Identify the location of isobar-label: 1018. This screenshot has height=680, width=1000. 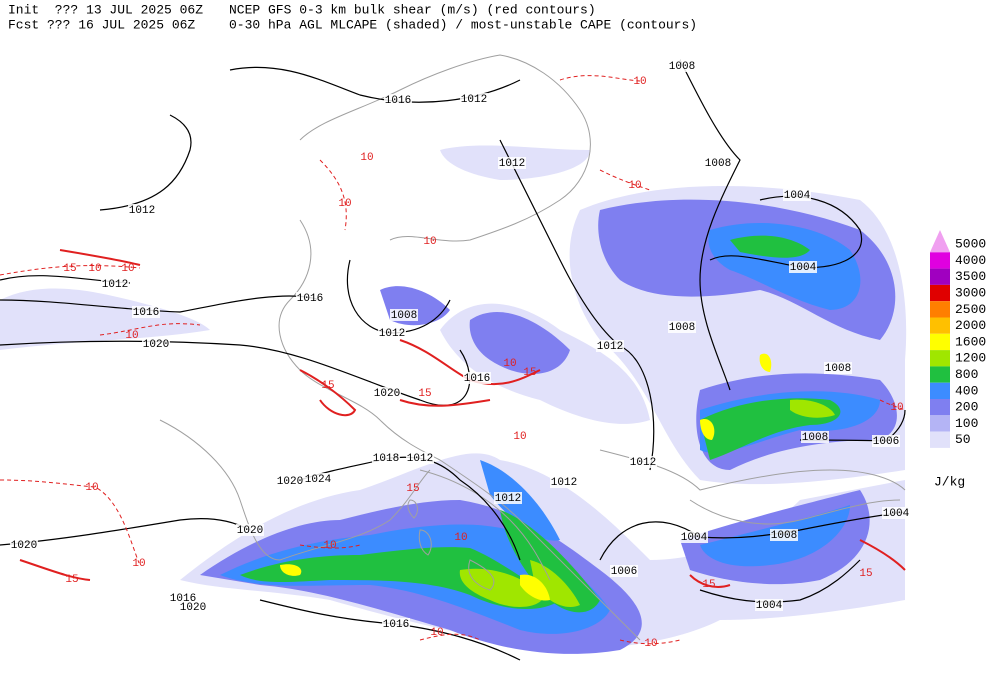
(386, 459).